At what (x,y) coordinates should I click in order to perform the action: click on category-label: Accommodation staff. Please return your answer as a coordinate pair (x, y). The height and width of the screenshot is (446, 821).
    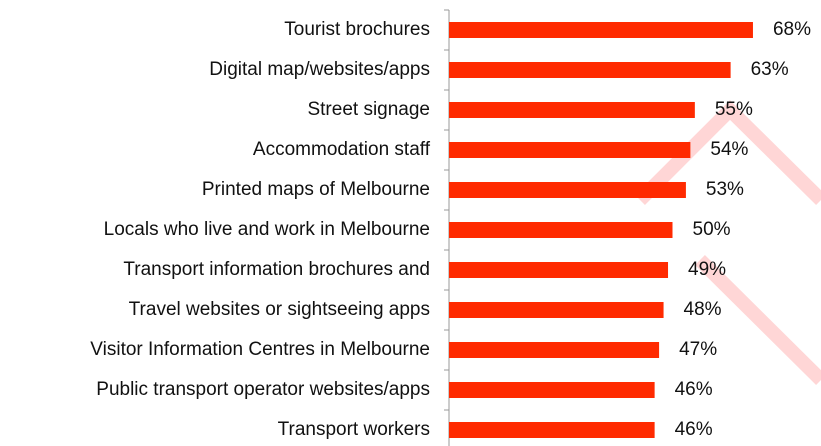
    Looking at the image, I should click on (342, 149).